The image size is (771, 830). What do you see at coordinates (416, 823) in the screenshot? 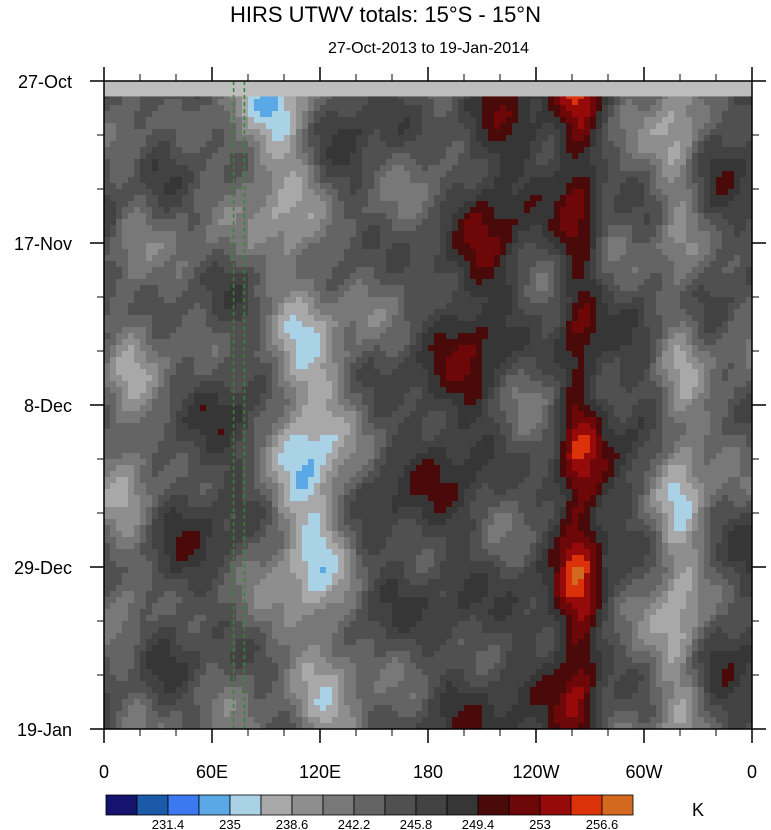
I see `colorbar-label-4: 245.8` at bounding box center [416, 823].